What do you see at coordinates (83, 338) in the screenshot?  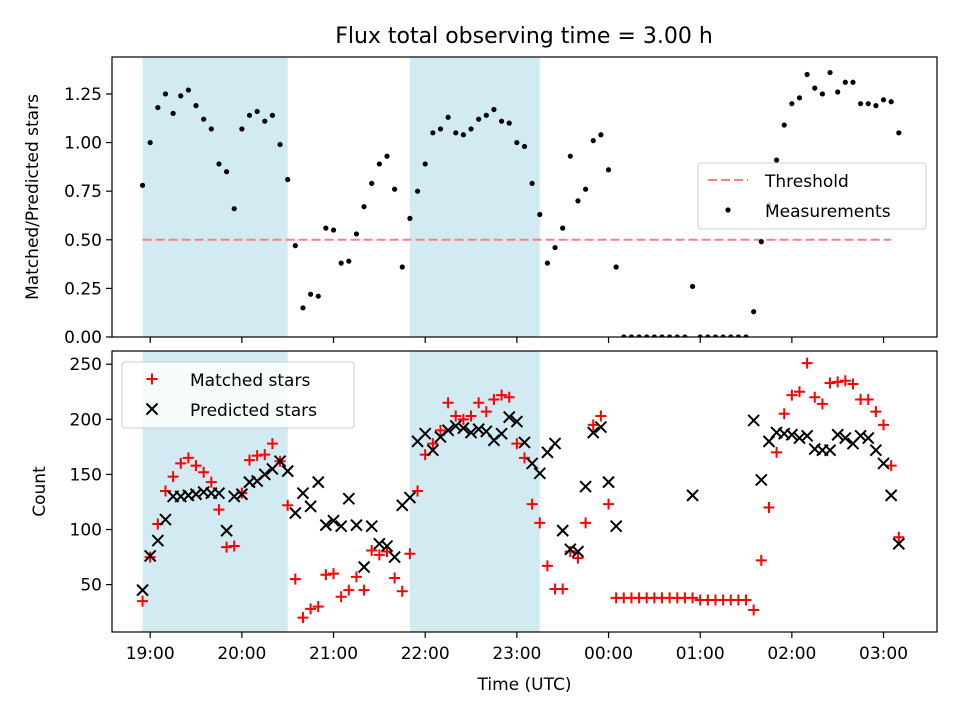 I see `y-tick-label: 0.00` at bounding box center [83, 338].